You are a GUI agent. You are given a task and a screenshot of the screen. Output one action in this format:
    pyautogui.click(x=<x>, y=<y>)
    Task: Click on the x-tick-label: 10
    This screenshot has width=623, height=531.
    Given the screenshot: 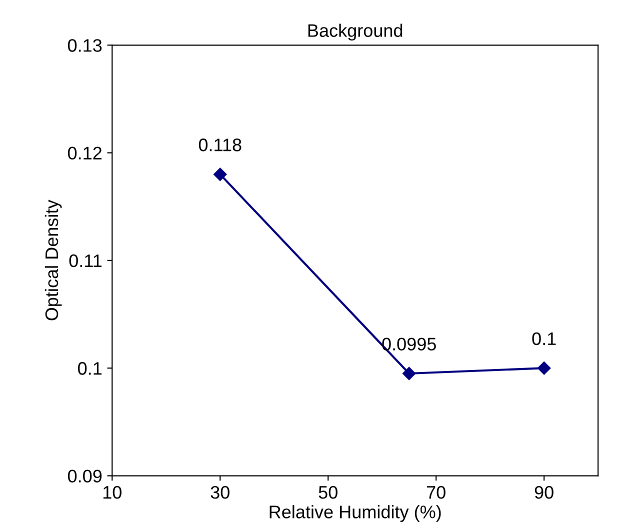 What is the action you would take?
    pyautogui.click(x=112, y=492)
    